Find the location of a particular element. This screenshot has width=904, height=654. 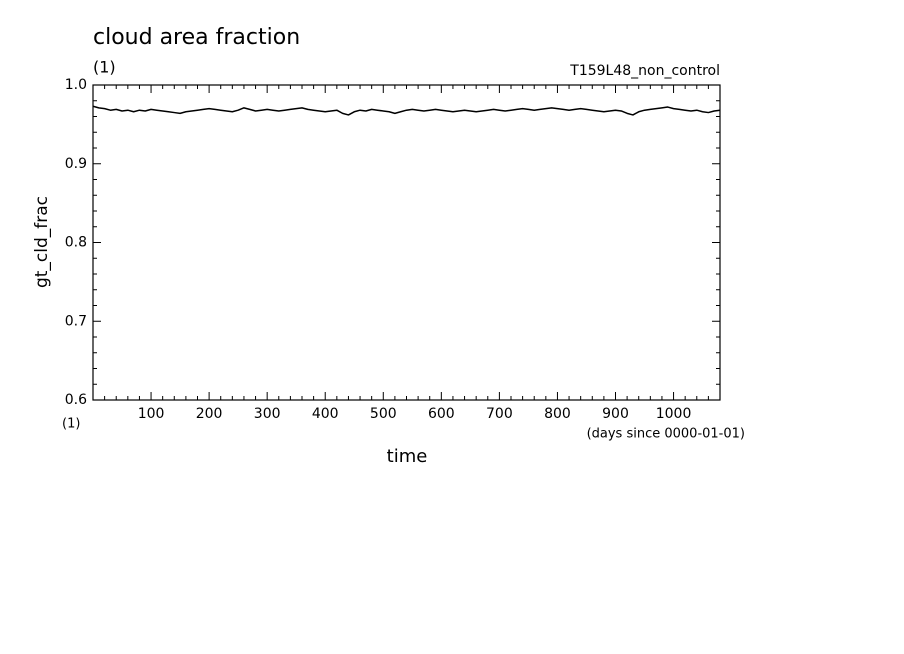

x-axis-label: time is located at coordinates (407, 456).